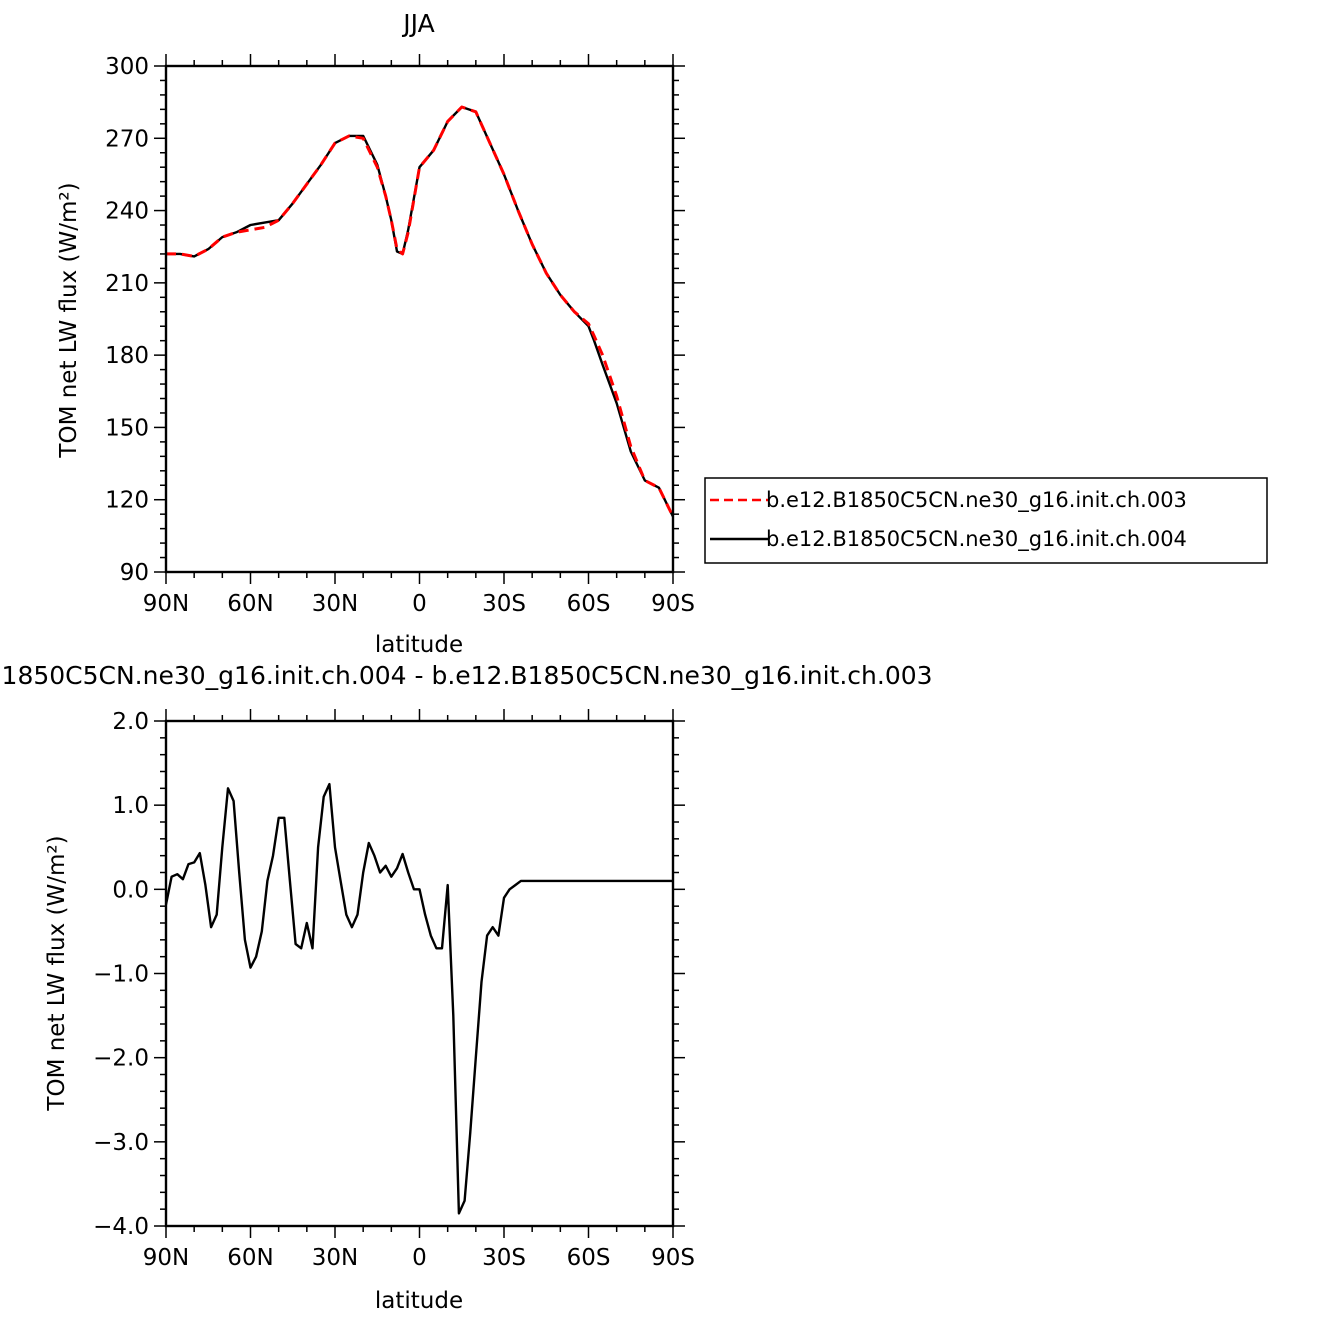  What do you see at coordinates (127, 67) in the screenshot?
I see `top-ytick-label: 300` at bounding box center [127, 67].